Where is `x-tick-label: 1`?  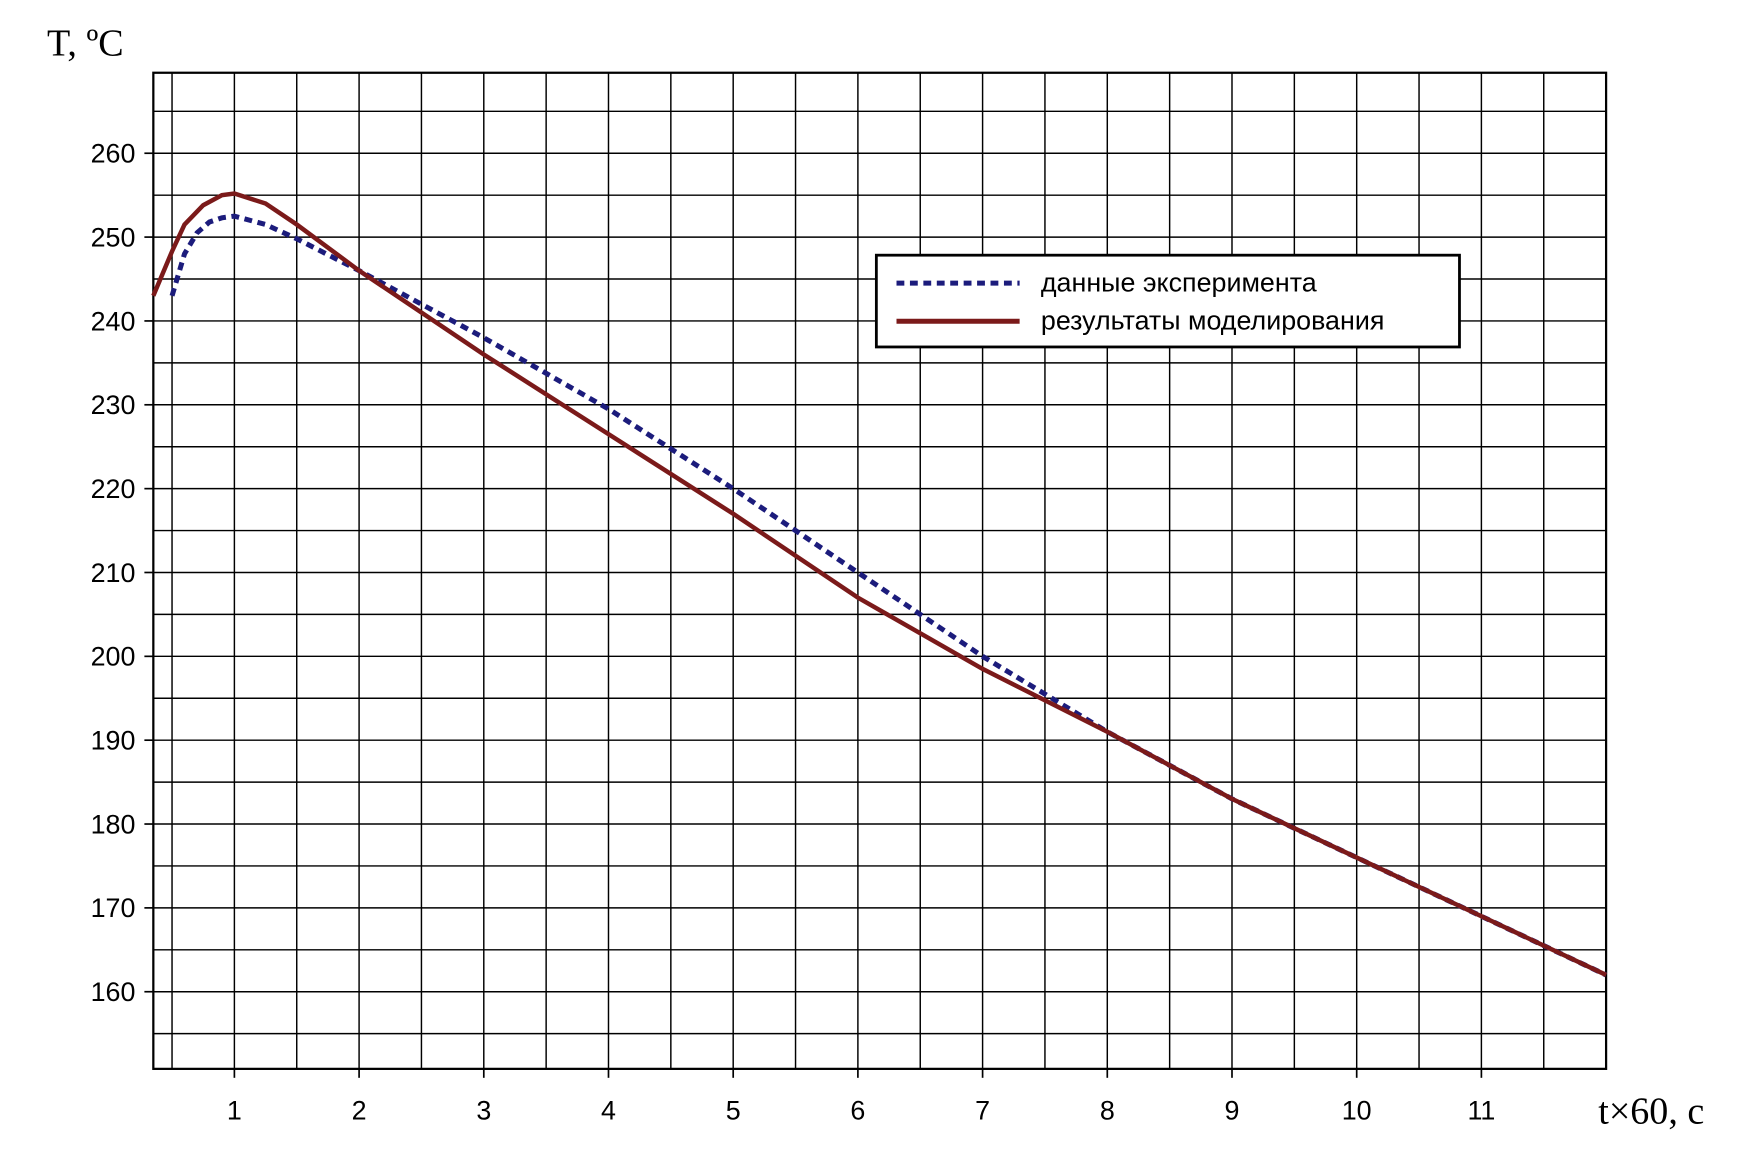 x-tick-label: 1 is located at coordinates (234, 1111).